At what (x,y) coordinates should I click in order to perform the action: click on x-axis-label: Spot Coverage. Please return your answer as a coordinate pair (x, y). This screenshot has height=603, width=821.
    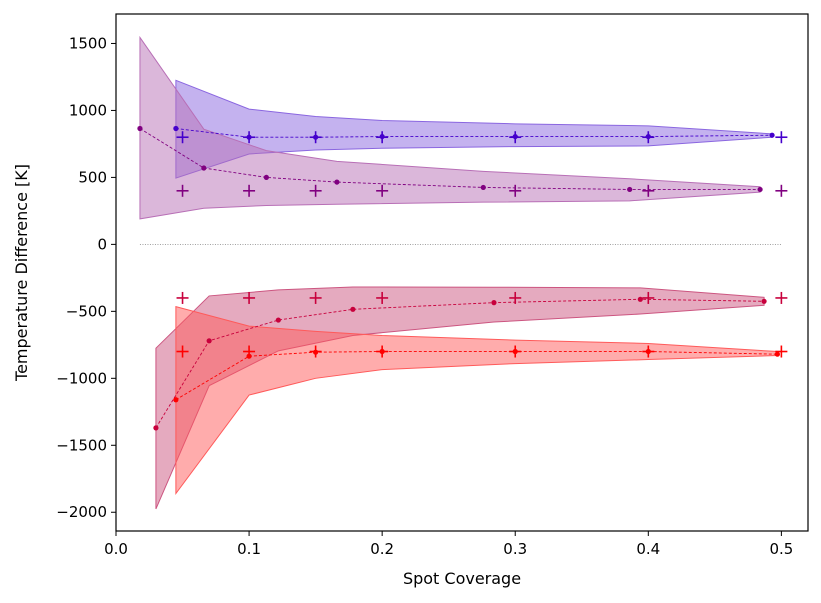
    Looking at the image, I should click on (462, 578).